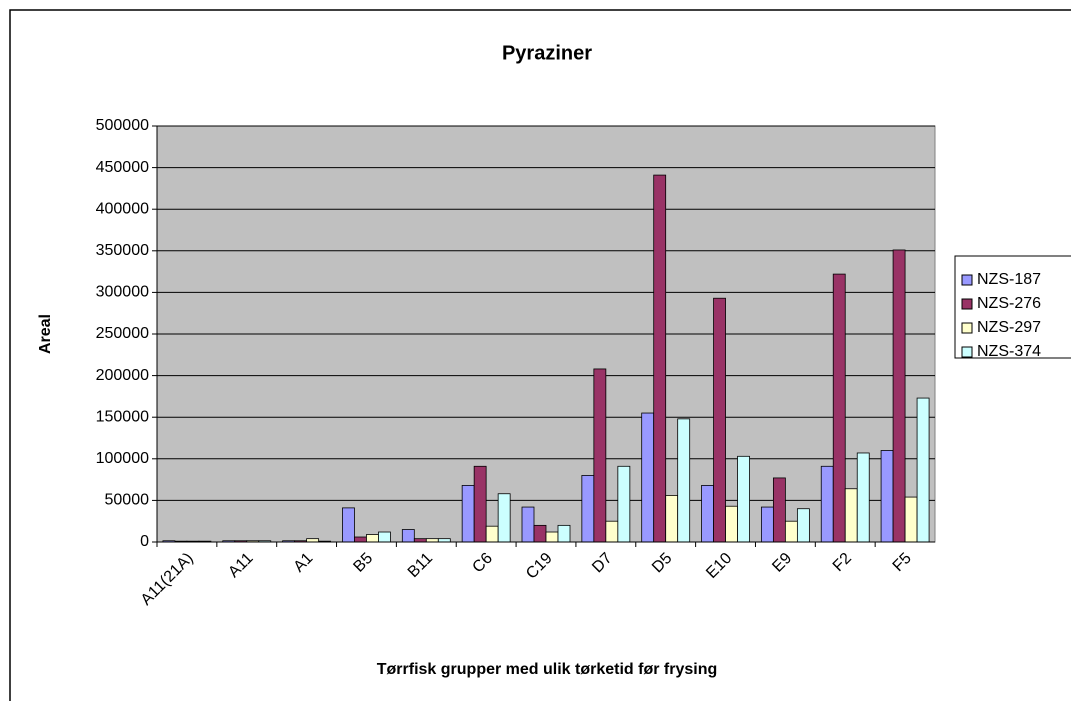 This screenshot has width=1071, height=701. Describe the element at coordinates (122, 416) in the screenshot. I see `y-tick-label: 150000` at that location.